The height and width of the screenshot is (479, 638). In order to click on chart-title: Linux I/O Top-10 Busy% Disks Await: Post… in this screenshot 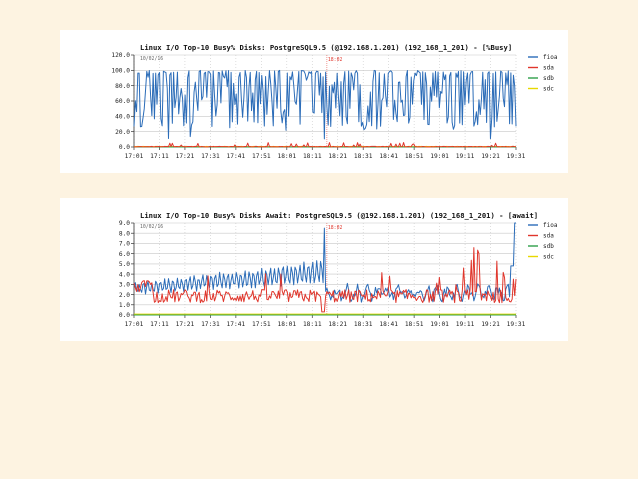, I will do `click(339, 215)`.